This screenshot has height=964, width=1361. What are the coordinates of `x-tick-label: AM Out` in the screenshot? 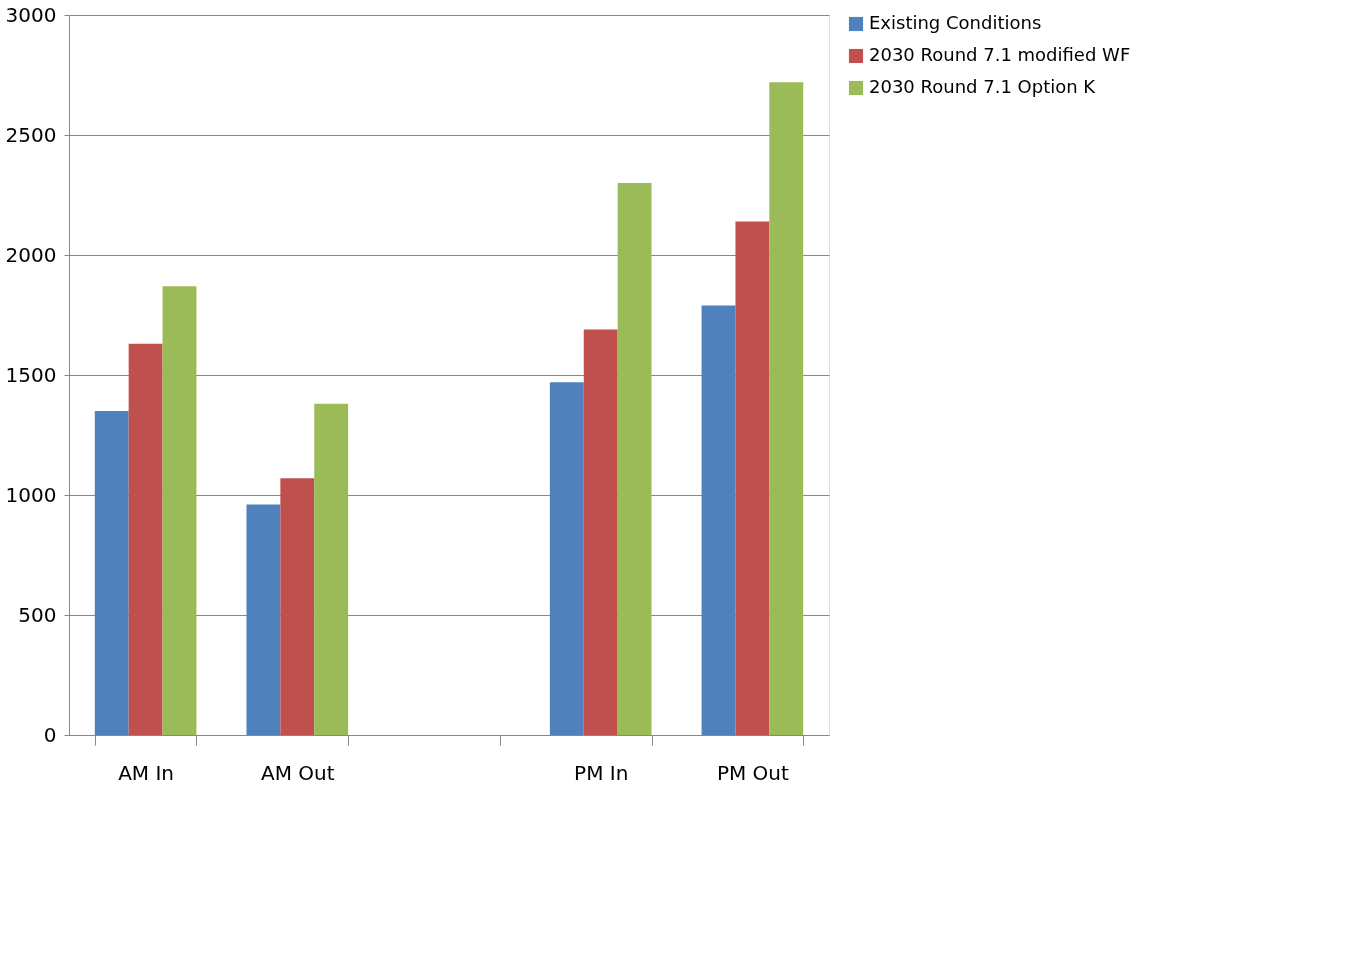 It's located at (298, 772).